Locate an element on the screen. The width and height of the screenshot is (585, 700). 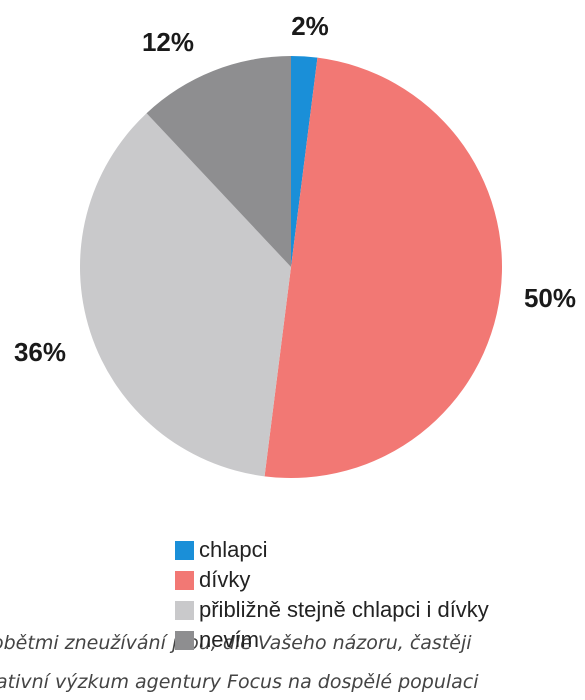
pie-value-label-chlapci: 2% is located at coordinates (310, 26).